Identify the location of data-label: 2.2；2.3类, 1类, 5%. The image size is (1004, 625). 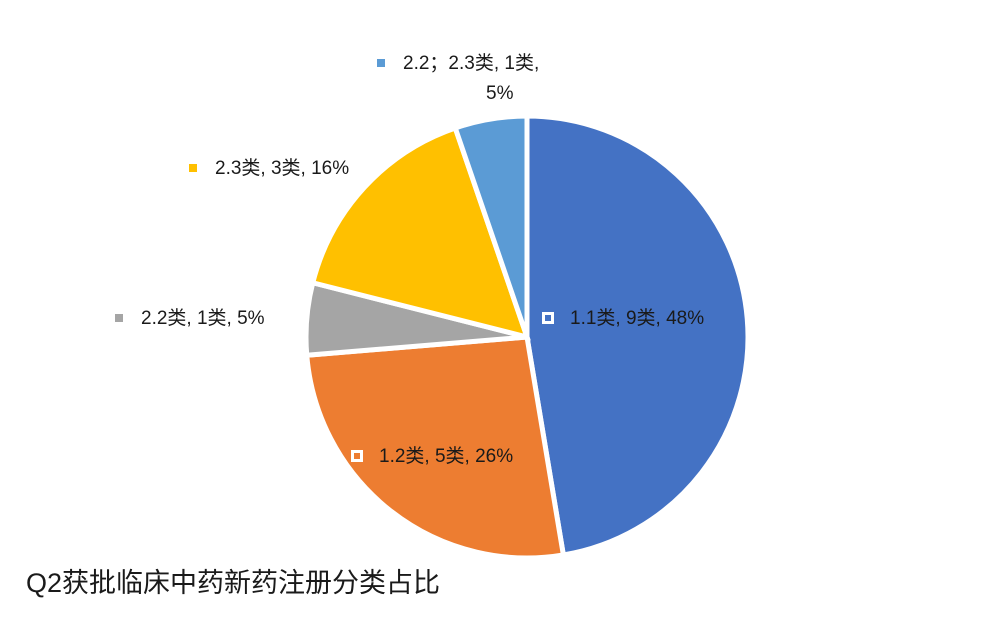
(471, 78).